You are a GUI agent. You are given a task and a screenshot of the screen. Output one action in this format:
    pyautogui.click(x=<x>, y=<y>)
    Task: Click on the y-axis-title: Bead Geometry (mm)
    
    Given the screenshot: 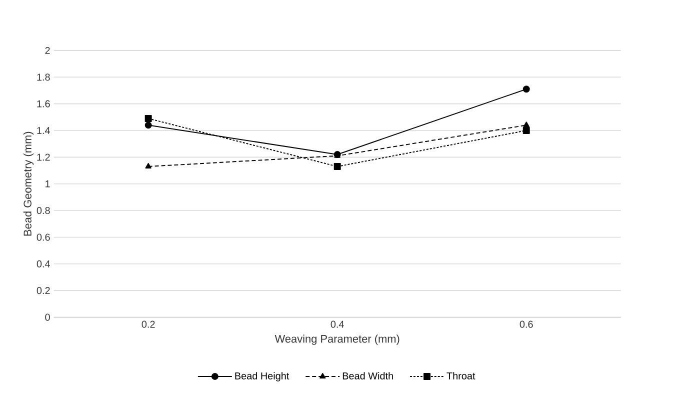 What is the action you would take?
    pyautogui.click(x=28, y=184)
    